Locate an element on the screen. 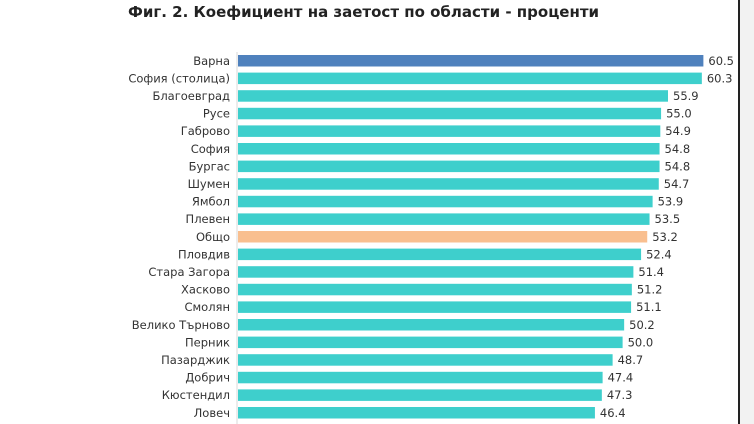 Image resolution: width=754 pixels, height=424 pixels. value-label: 55.0 is located at coordinates (679, 114).